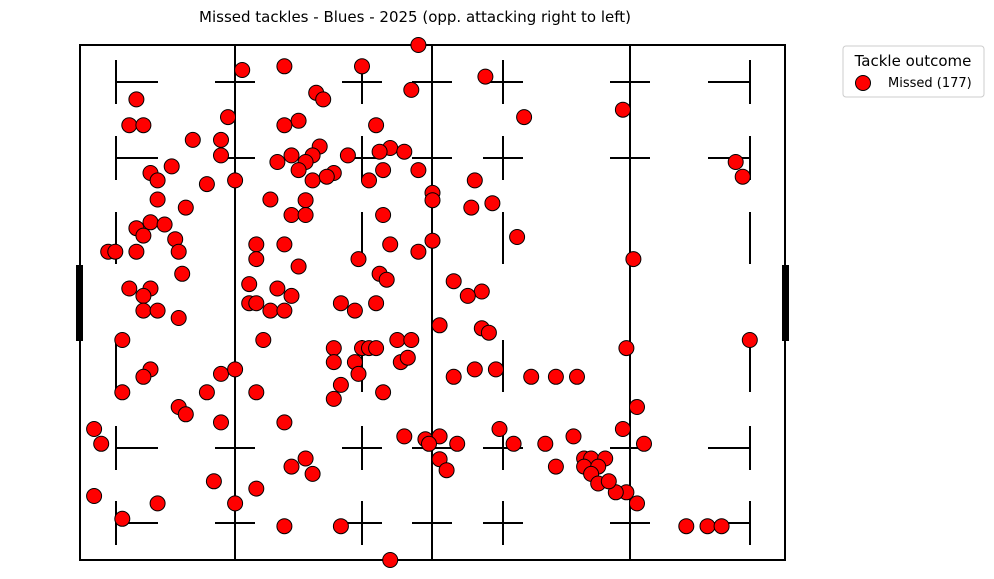  Describe the element at coordinates (913, 61) in the screenshot. I see `legend-title: Tackle outcome` at that location.